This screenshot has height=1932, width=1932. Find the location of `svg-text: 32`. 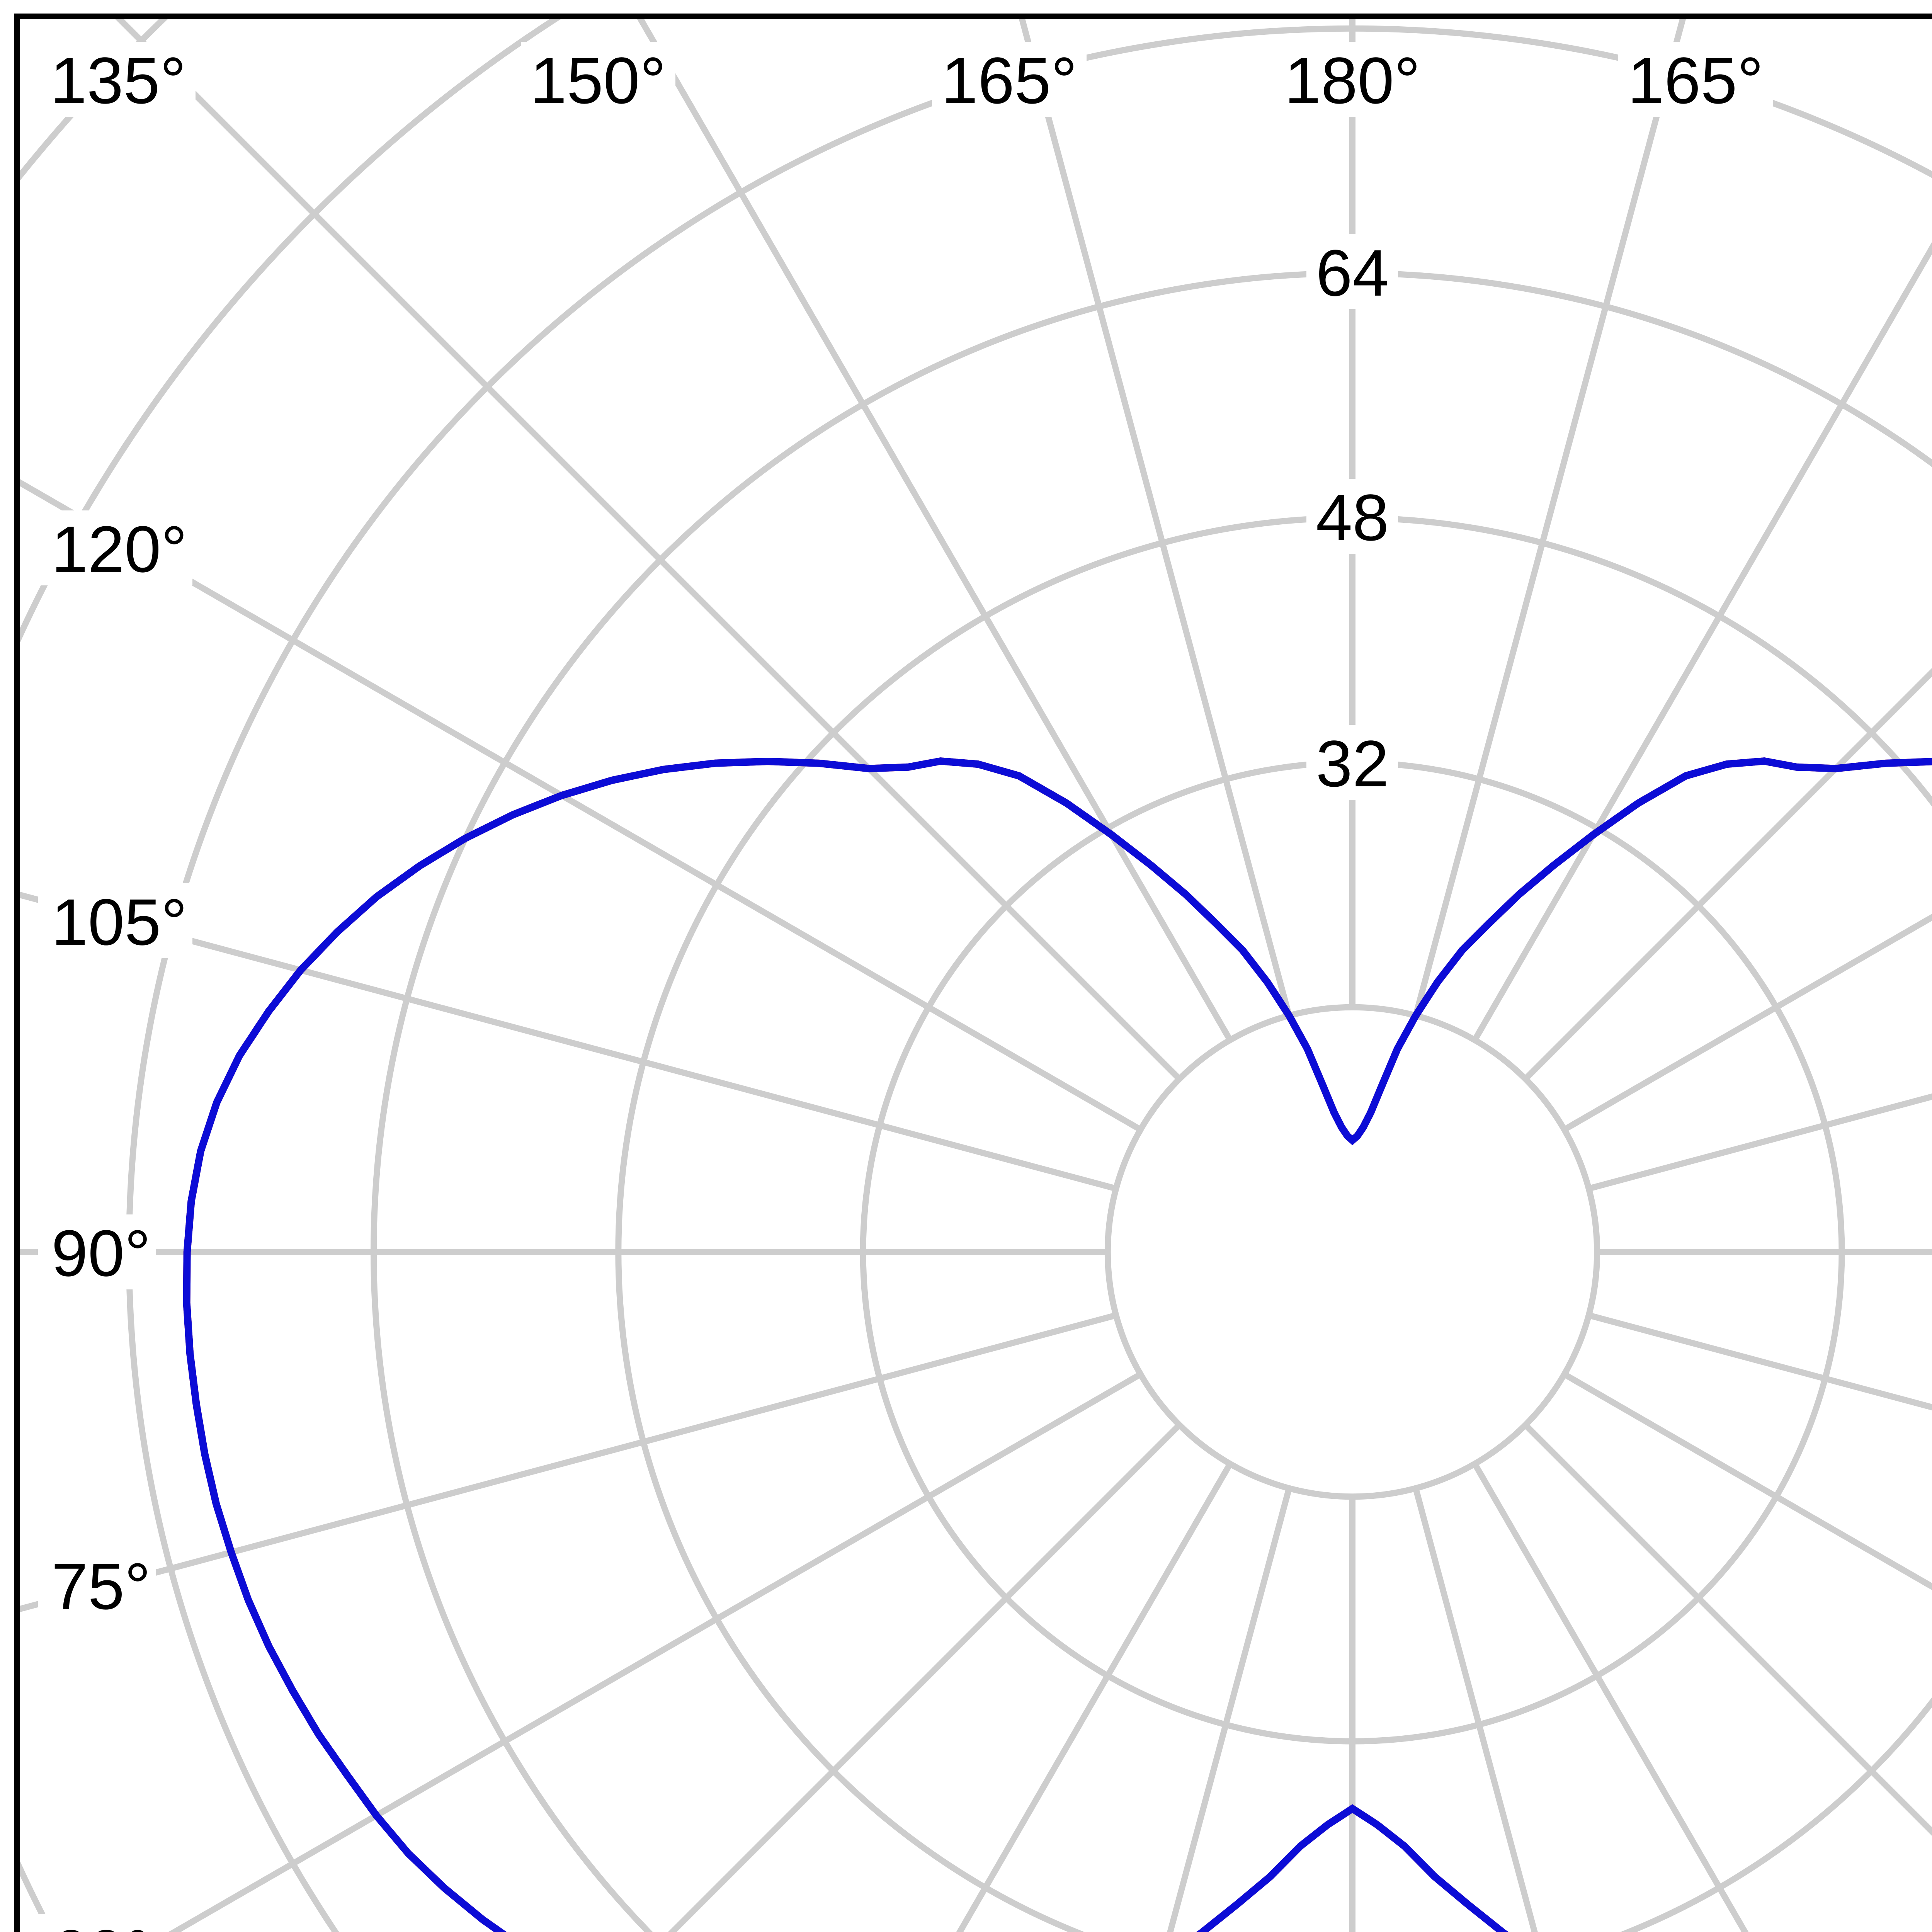

svg-text: 32 is located at coordinates (1353, 764).